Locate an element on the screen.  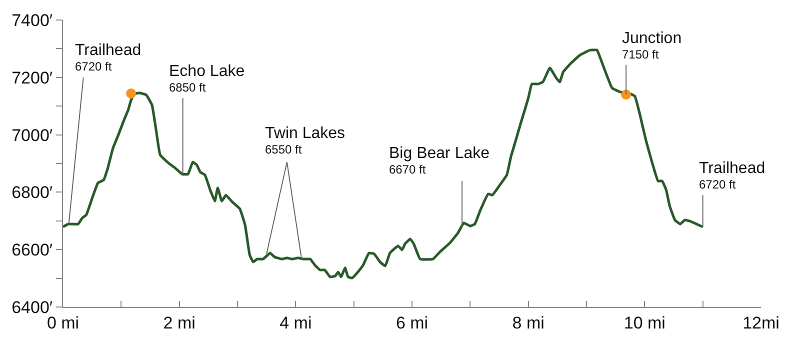
annotation: Echo Lake 6850 ft is located at coordinates (207, 79).